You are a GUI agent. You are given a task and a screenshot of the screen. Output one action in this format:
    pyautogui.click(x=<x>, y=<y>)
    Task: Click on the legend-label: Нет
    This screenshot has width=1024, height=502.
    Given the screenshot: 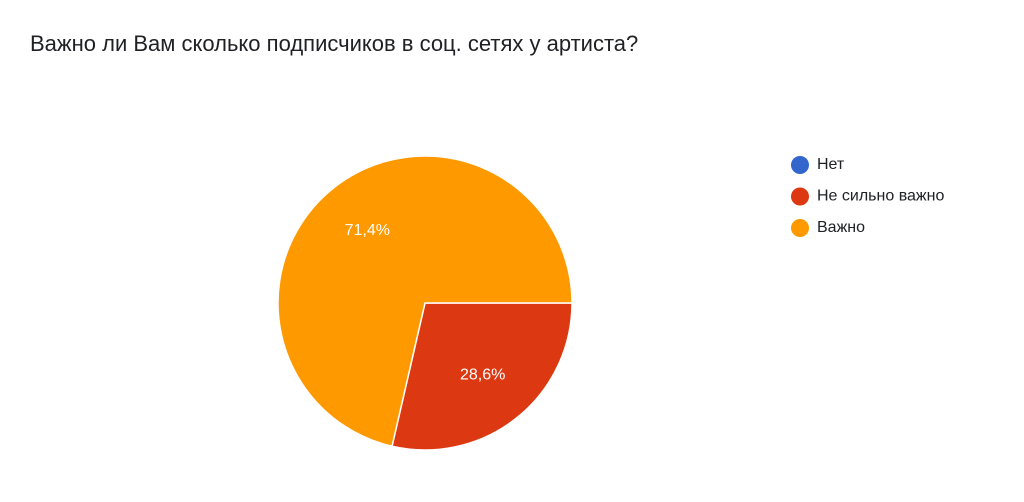 What is the action you would take?
    pyautogui.click(x=831, y=164)
    